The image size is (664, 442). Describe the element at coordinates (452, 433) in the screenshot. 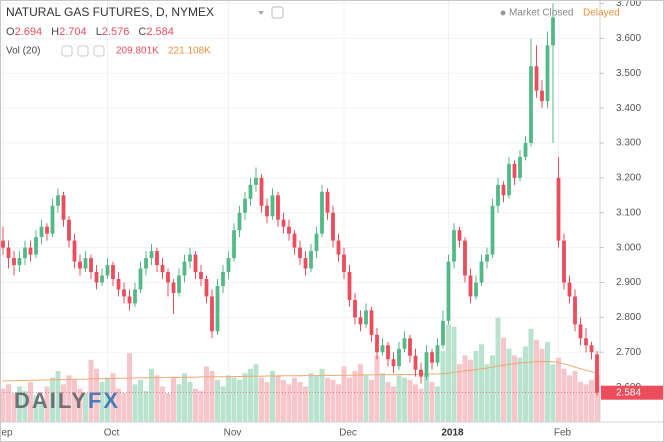

I see `x-tick-label: 2018` at that location.